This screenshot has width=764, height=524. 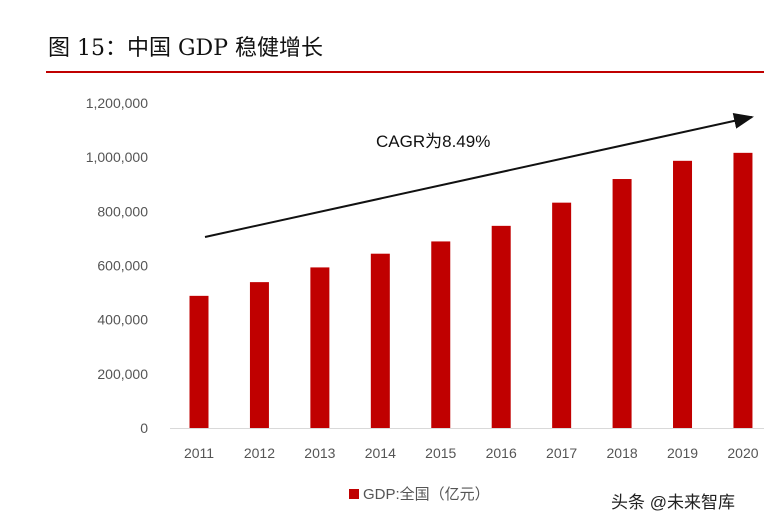 I want to click on x-tick-label: 2012, so click(x=259, y=453).